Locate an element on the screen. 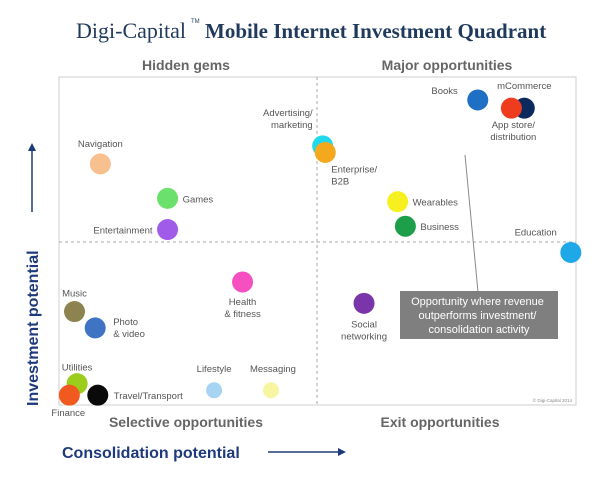  point-lifestyle is located at coordinates (214, 390).